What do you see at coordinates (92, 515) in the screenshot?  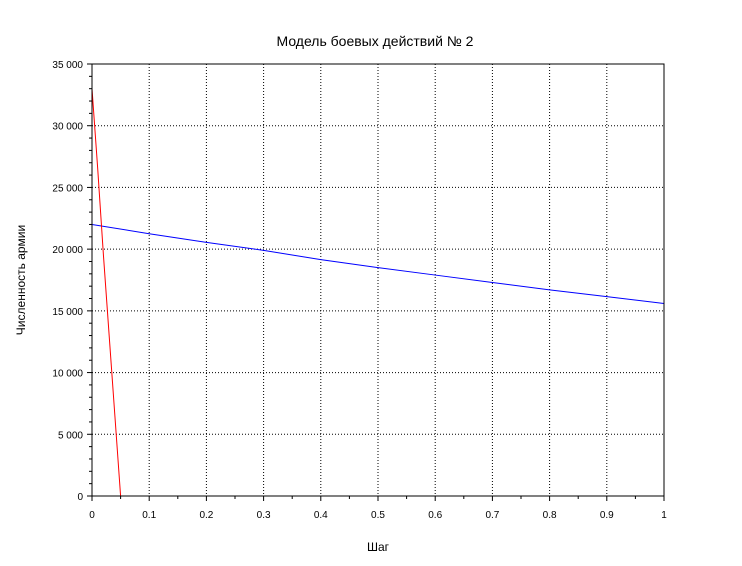 I see `x-tick-label: 0` at bounding box center [92, 515].